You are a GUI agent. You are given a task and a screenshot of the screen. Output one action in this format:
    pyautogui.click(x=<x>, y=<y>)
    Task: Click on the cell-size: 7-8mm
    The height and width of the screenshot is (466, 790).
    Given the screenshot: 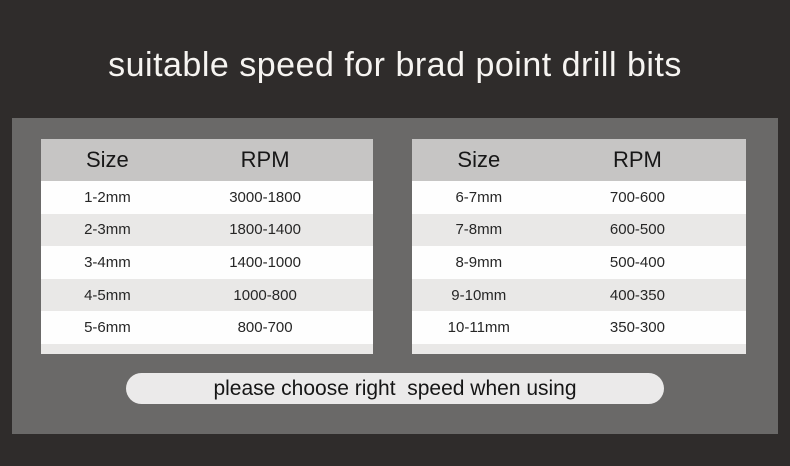 What is the action you would take?
    pyautogui.click(x=479, y=230)
    